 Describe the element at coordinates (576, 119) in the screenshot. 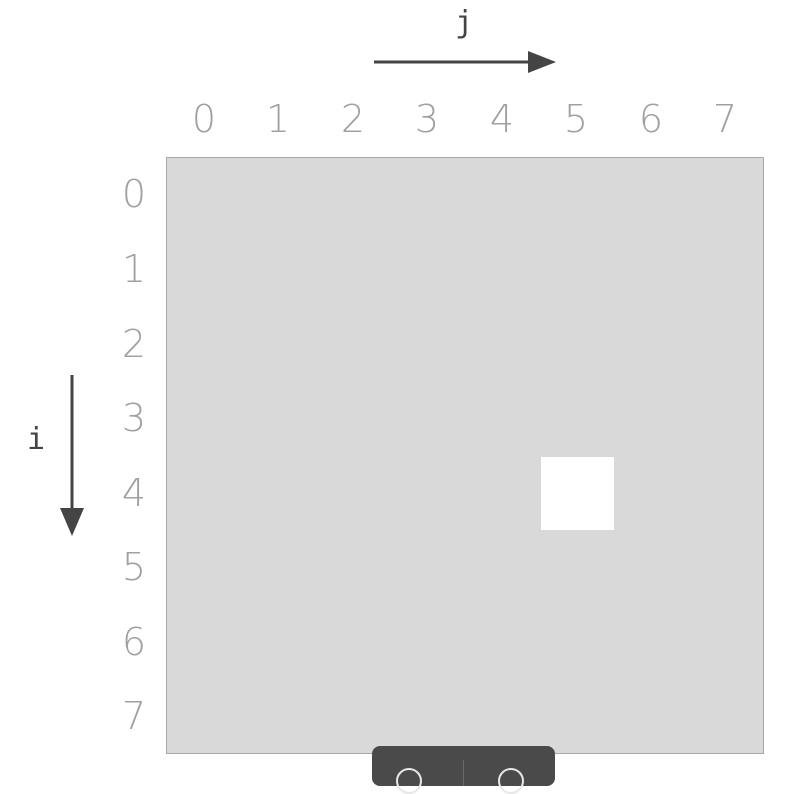

I see `column-tick-label: 5` at that location.